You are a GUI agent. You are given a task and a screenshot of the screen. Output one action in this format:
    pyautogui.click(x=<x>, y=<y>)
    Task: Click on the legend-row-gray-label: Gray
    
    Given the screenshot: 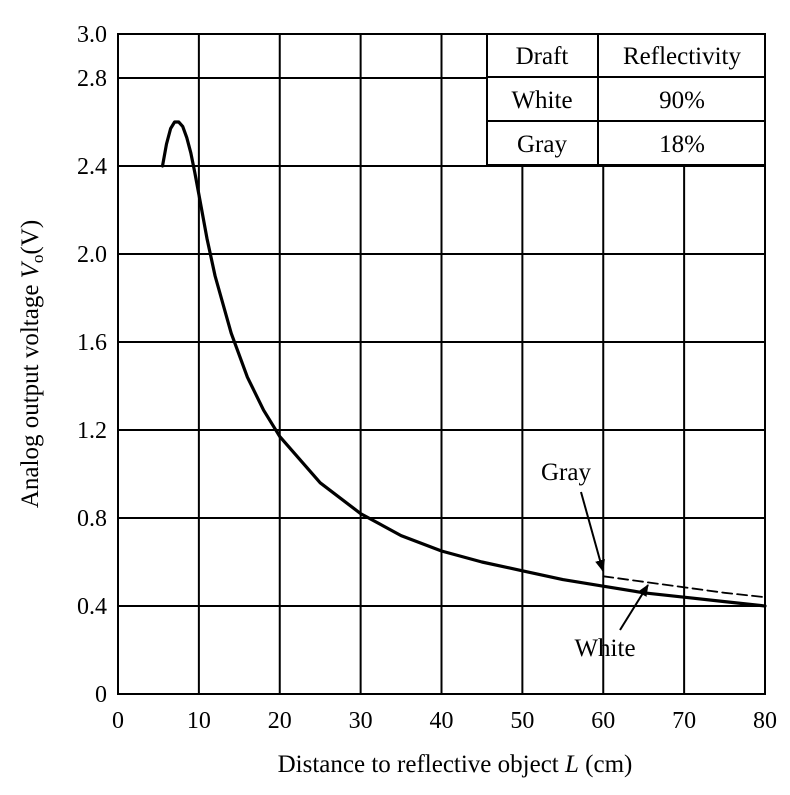 What is the action you would take?
    pyautogui.click(x=542, y=144)
    